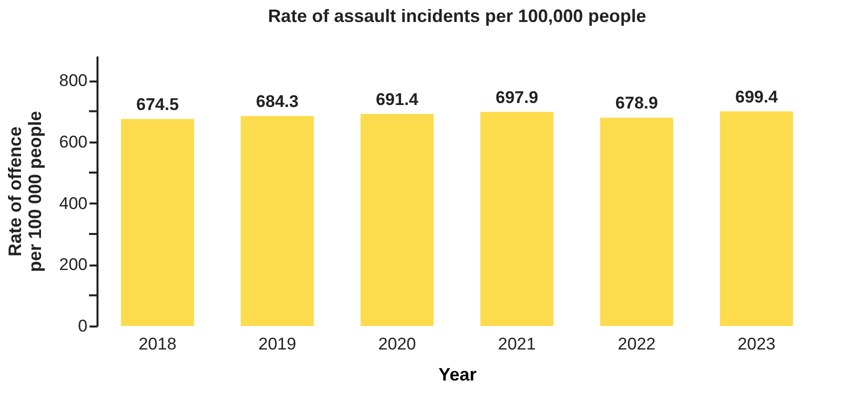 The width and height of the screenshot is (864, 414). I want to click on x-tick-label: 2021, so click(517, 344).